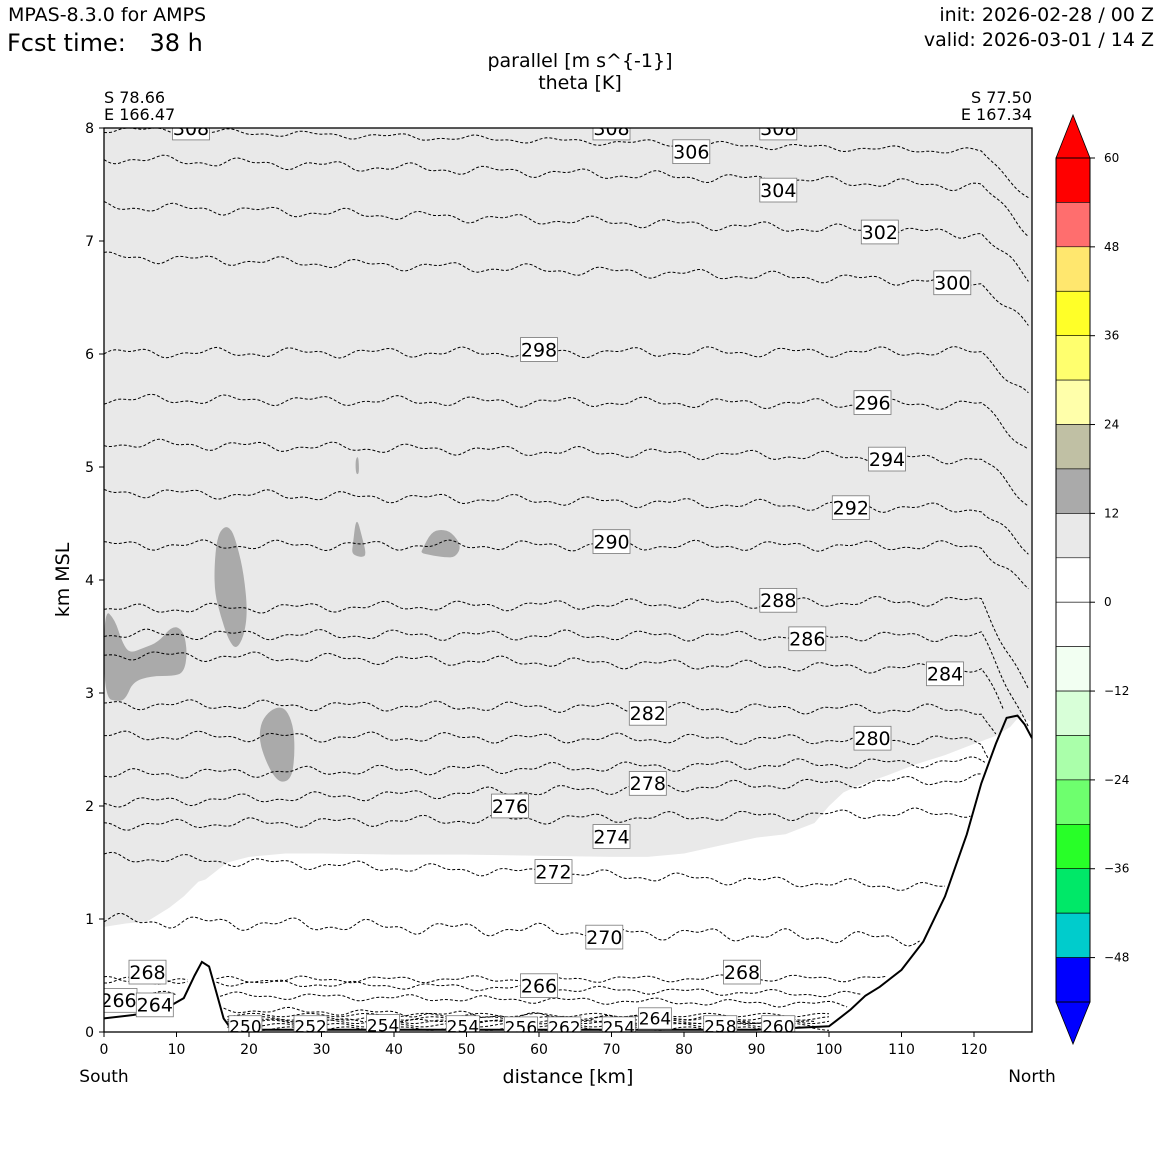 Image resolution: width=1160 pixels, height=1160 pixels. Describe the element at coordinates (104, 1050) in the screenshot. I see `x-tick-label: 0` at that location.